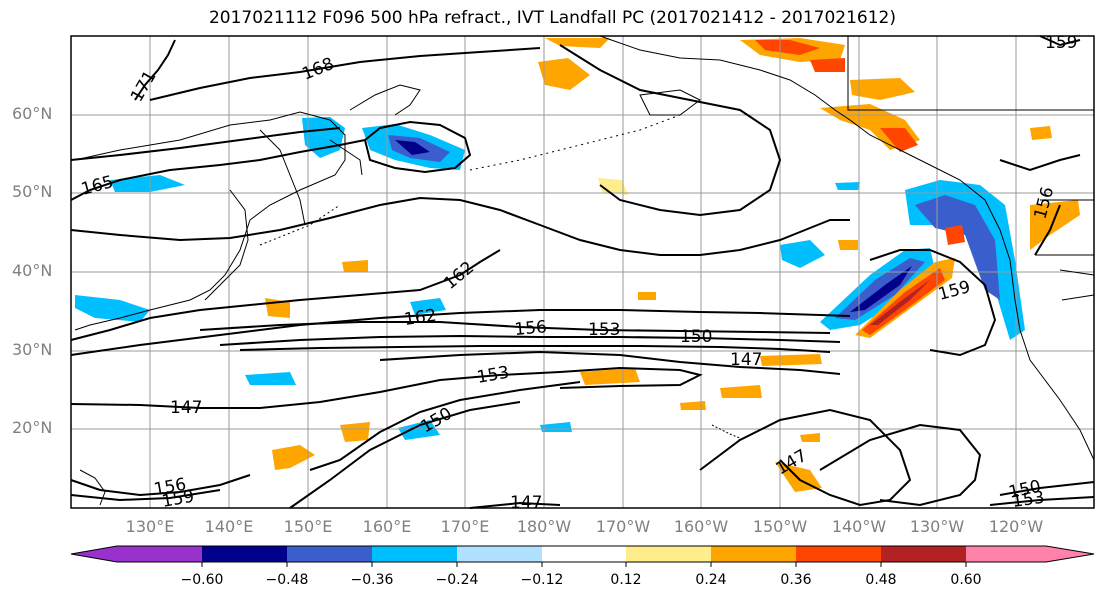 Image resolution: width=1105 pixels, height=601 pixels. I want to click on contour-156-e, so click(1047, 230).